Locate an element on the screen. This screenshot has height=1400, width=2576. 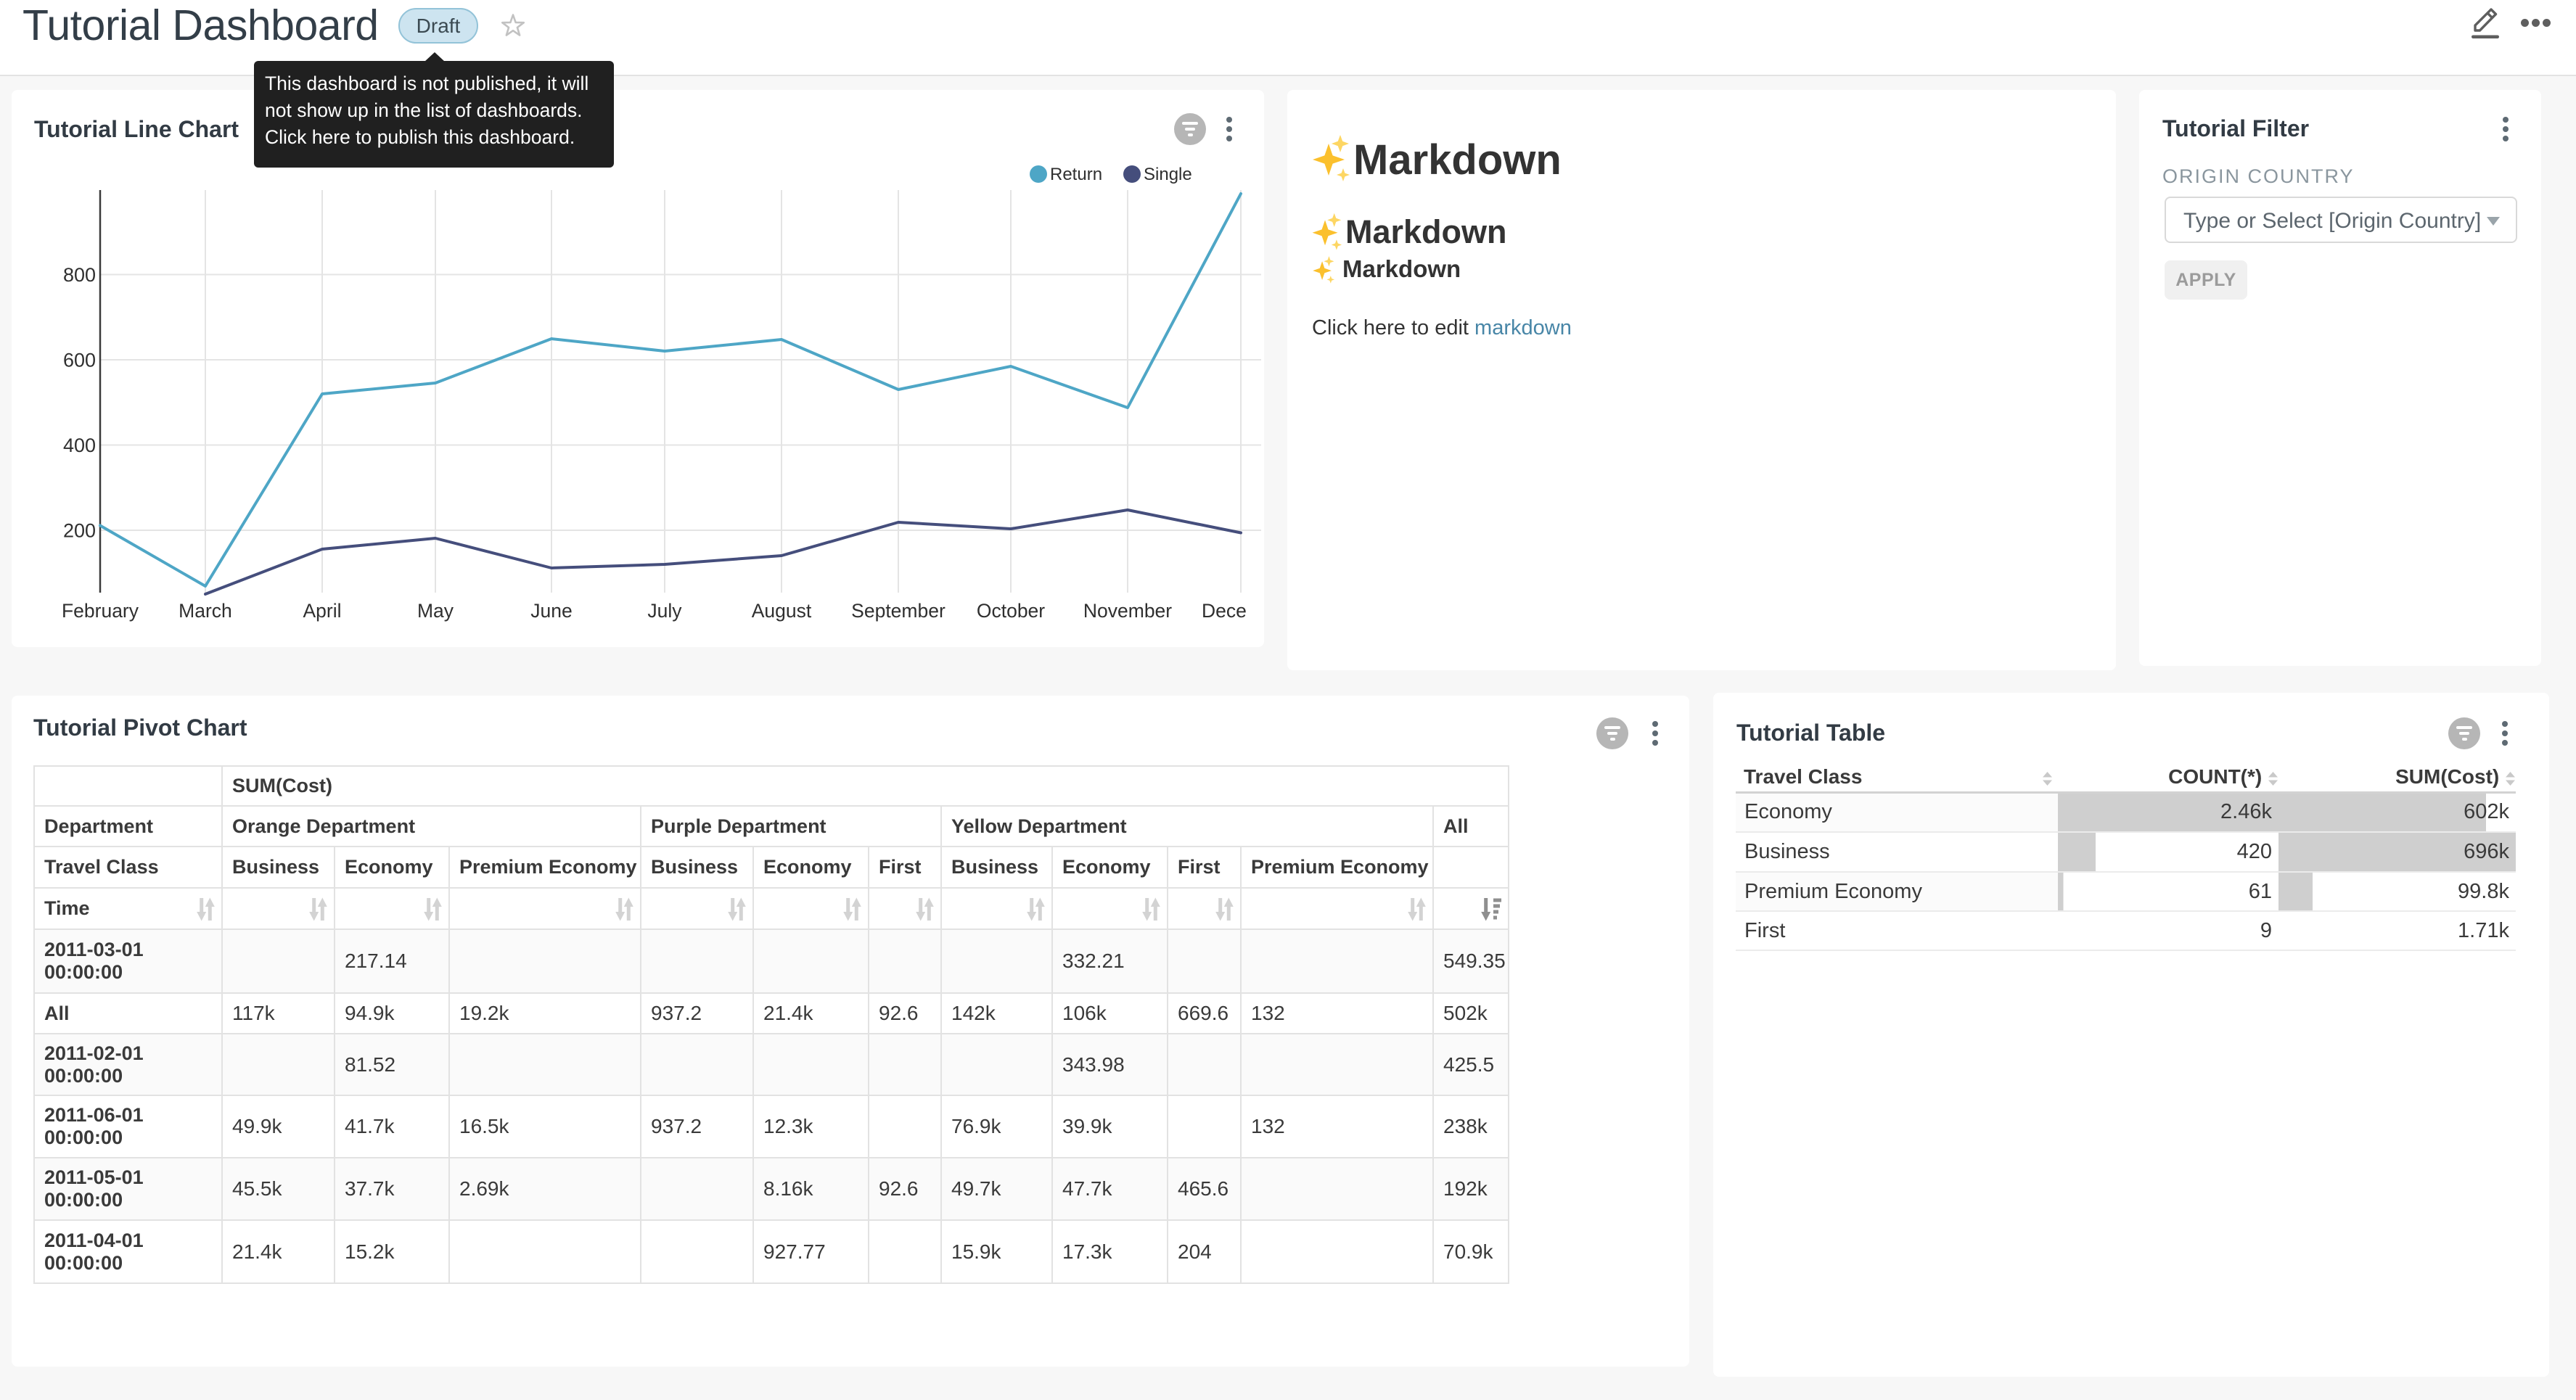
svg-text: May is located at coordinates (435, 611).